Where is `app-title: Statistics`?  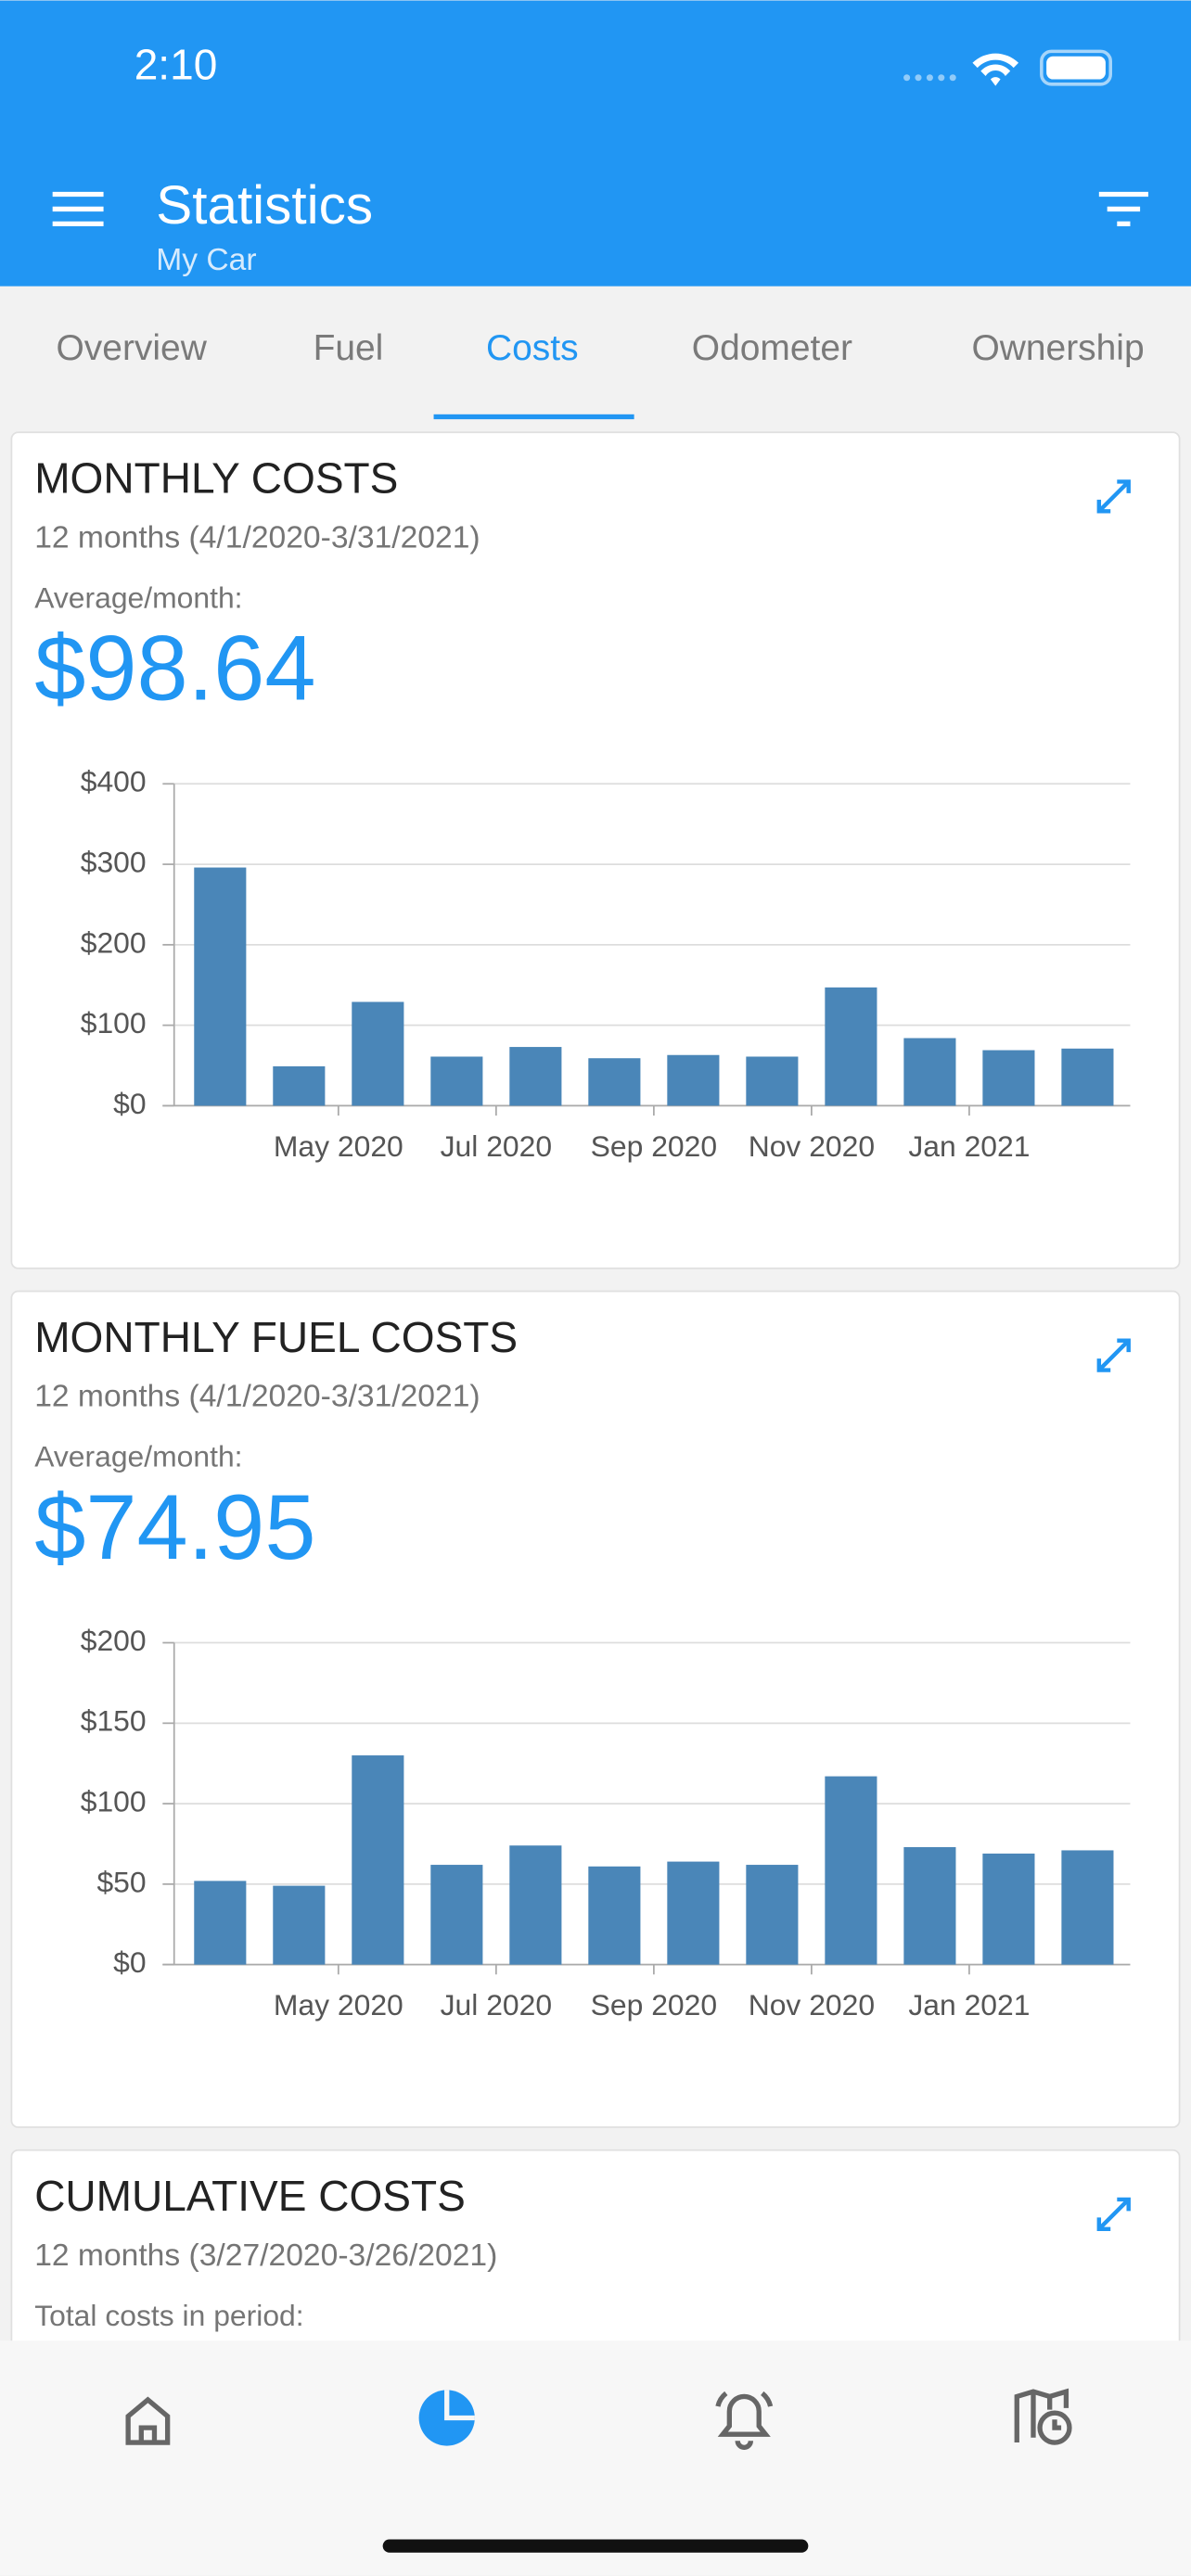 app-title: Statistics is located at coordinates (264, 206).